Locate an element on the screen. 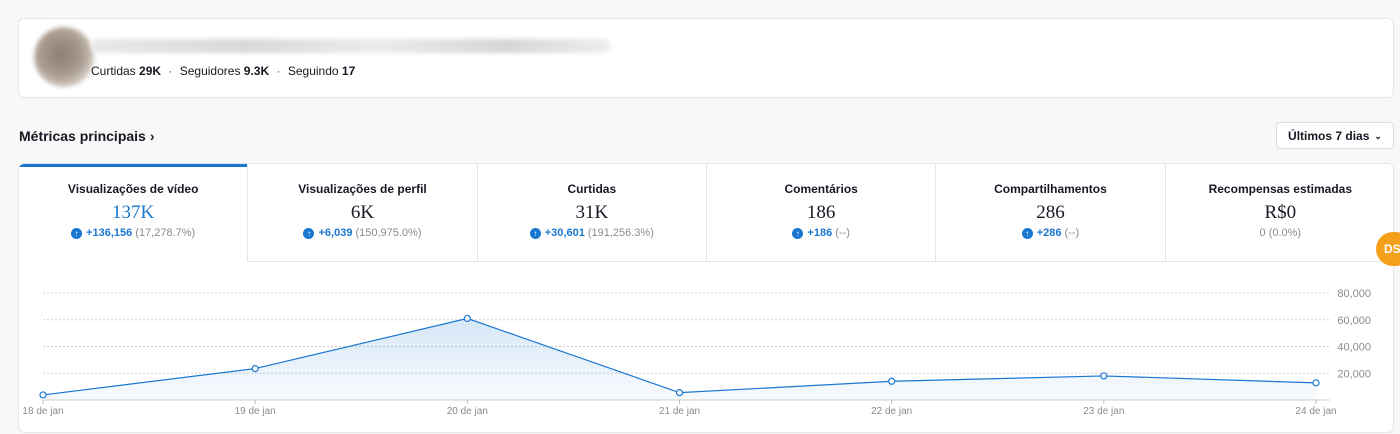 Image resolution: width=1400 pixels, height=434 pixels. tab-label: Visualizações de perfil is located at coordinates (362, 189).